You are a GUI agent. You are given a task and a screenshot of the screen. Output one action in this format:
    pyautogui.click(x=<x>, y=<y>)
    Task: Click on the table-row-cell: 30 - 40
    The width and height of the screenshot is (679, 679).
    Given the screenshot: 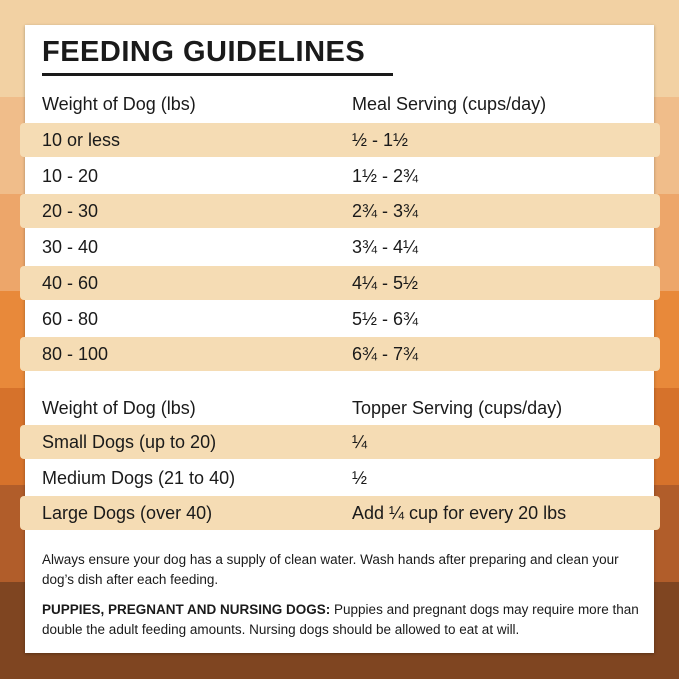 What is the action you would take?
    pyautogui.click(x=70, y=247)
    